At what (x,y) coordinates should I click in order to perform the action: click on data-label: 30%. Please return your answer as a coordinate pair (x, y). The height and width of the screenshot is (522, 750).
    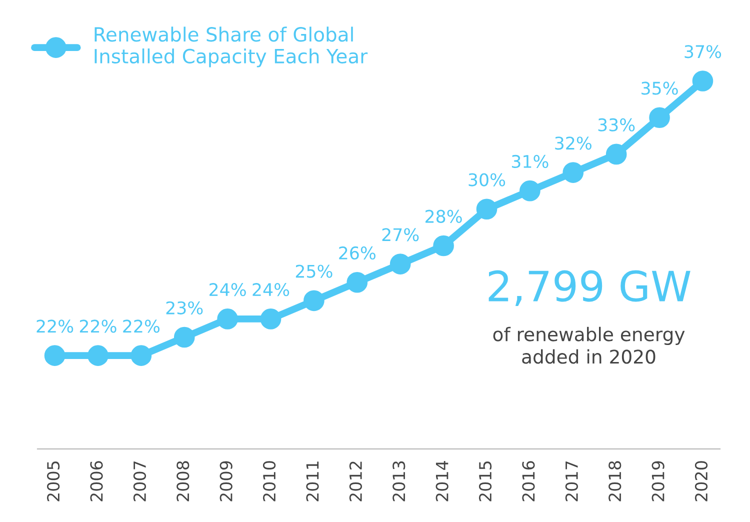
    Looking at the image, I should click on (487, 179).